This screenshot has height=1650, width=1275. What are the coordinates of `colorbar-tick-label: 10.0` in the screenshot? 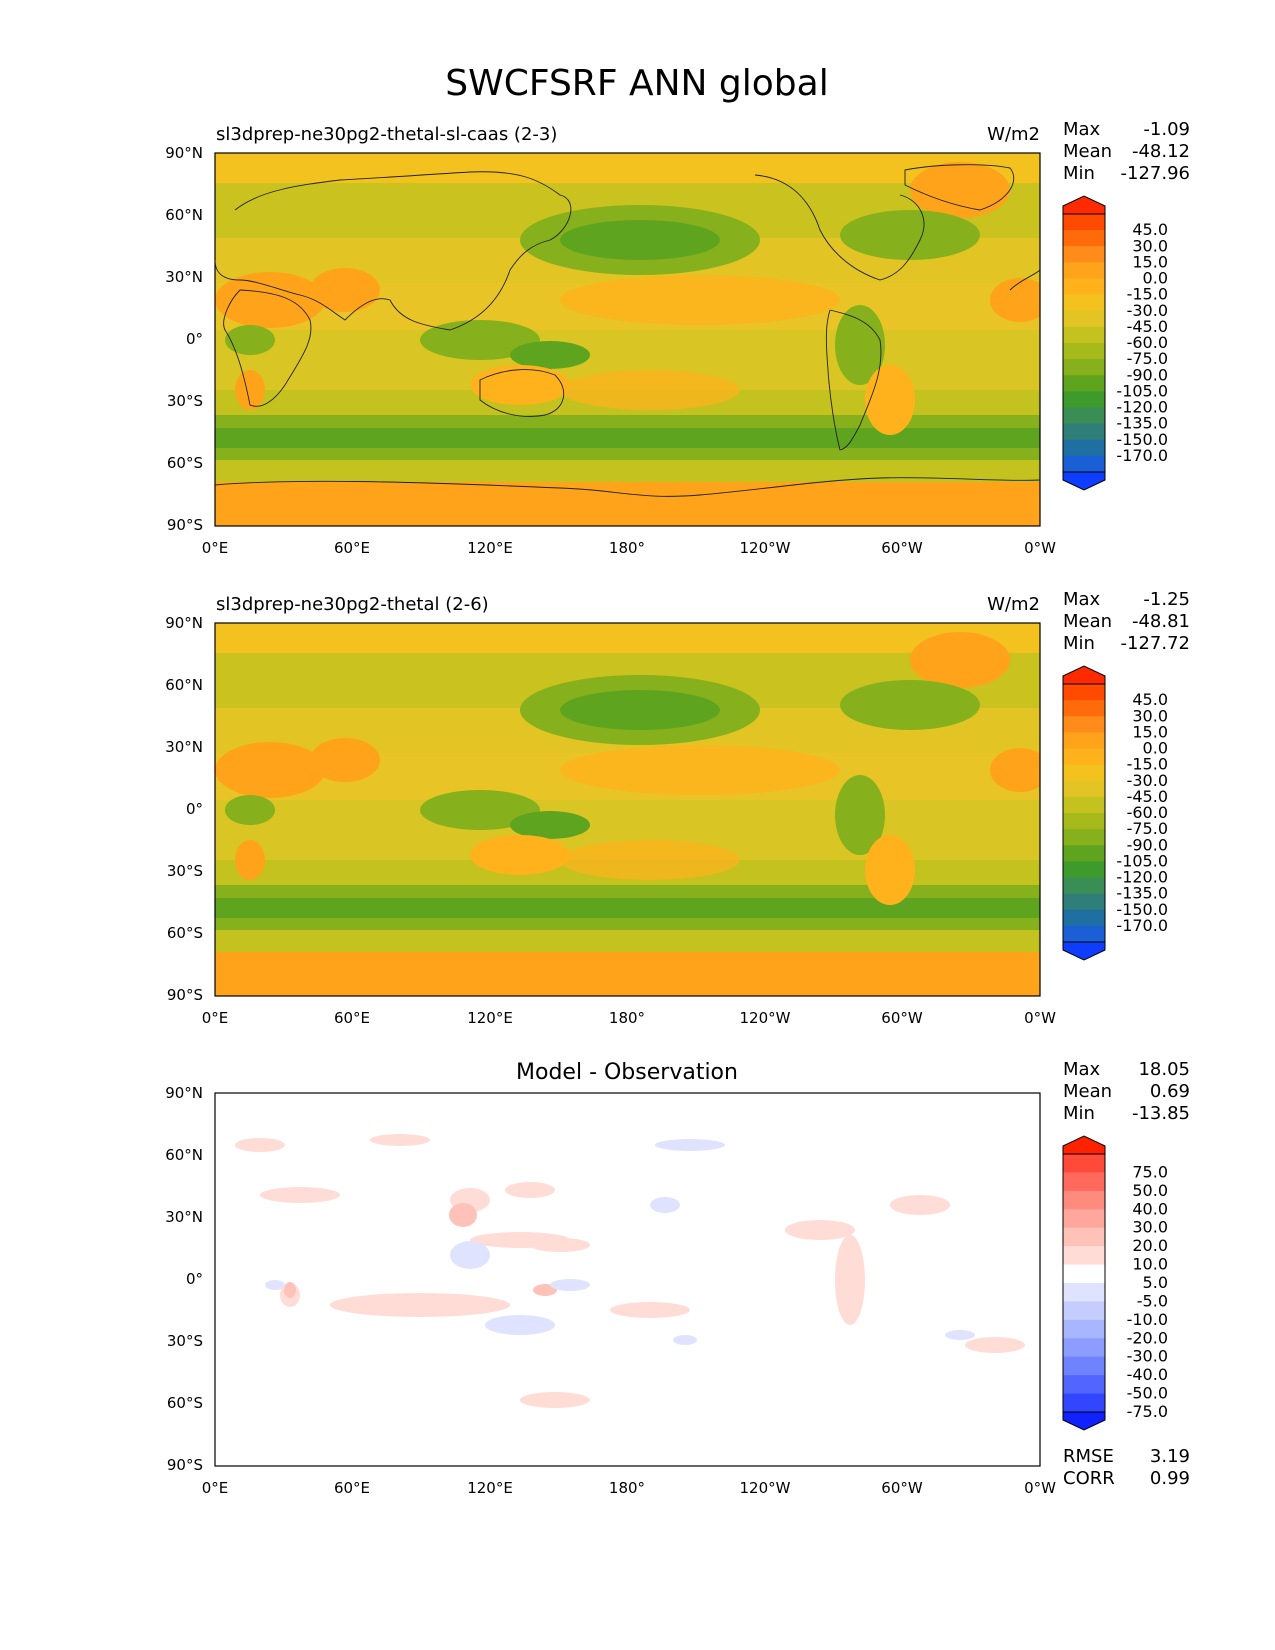 It's located at (1150, 1264).